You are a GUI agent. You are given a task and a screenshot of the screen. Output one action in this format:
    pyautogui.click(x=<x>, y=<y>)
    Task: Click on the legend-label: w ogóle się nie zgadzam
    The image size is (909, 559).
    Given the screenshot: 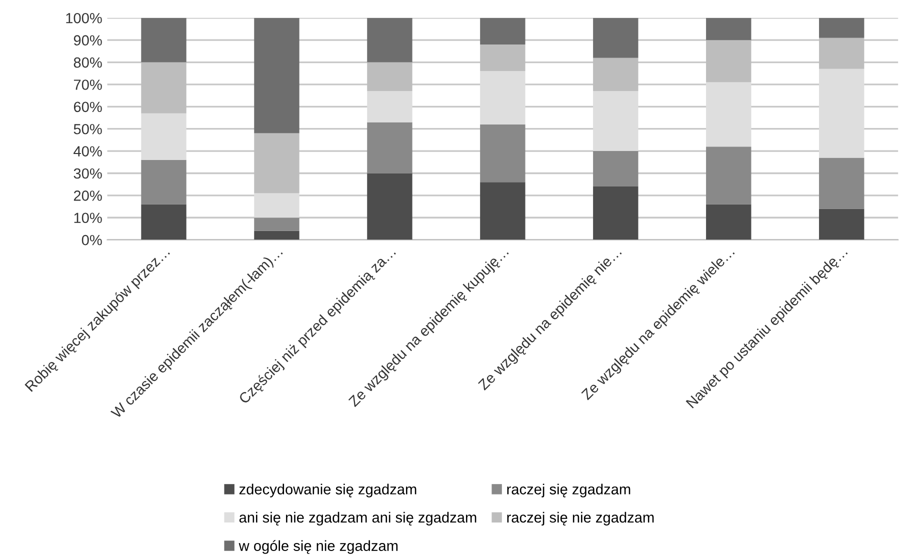 What is the action you would take?
    pyautogui.click(x=318, y=547)
    